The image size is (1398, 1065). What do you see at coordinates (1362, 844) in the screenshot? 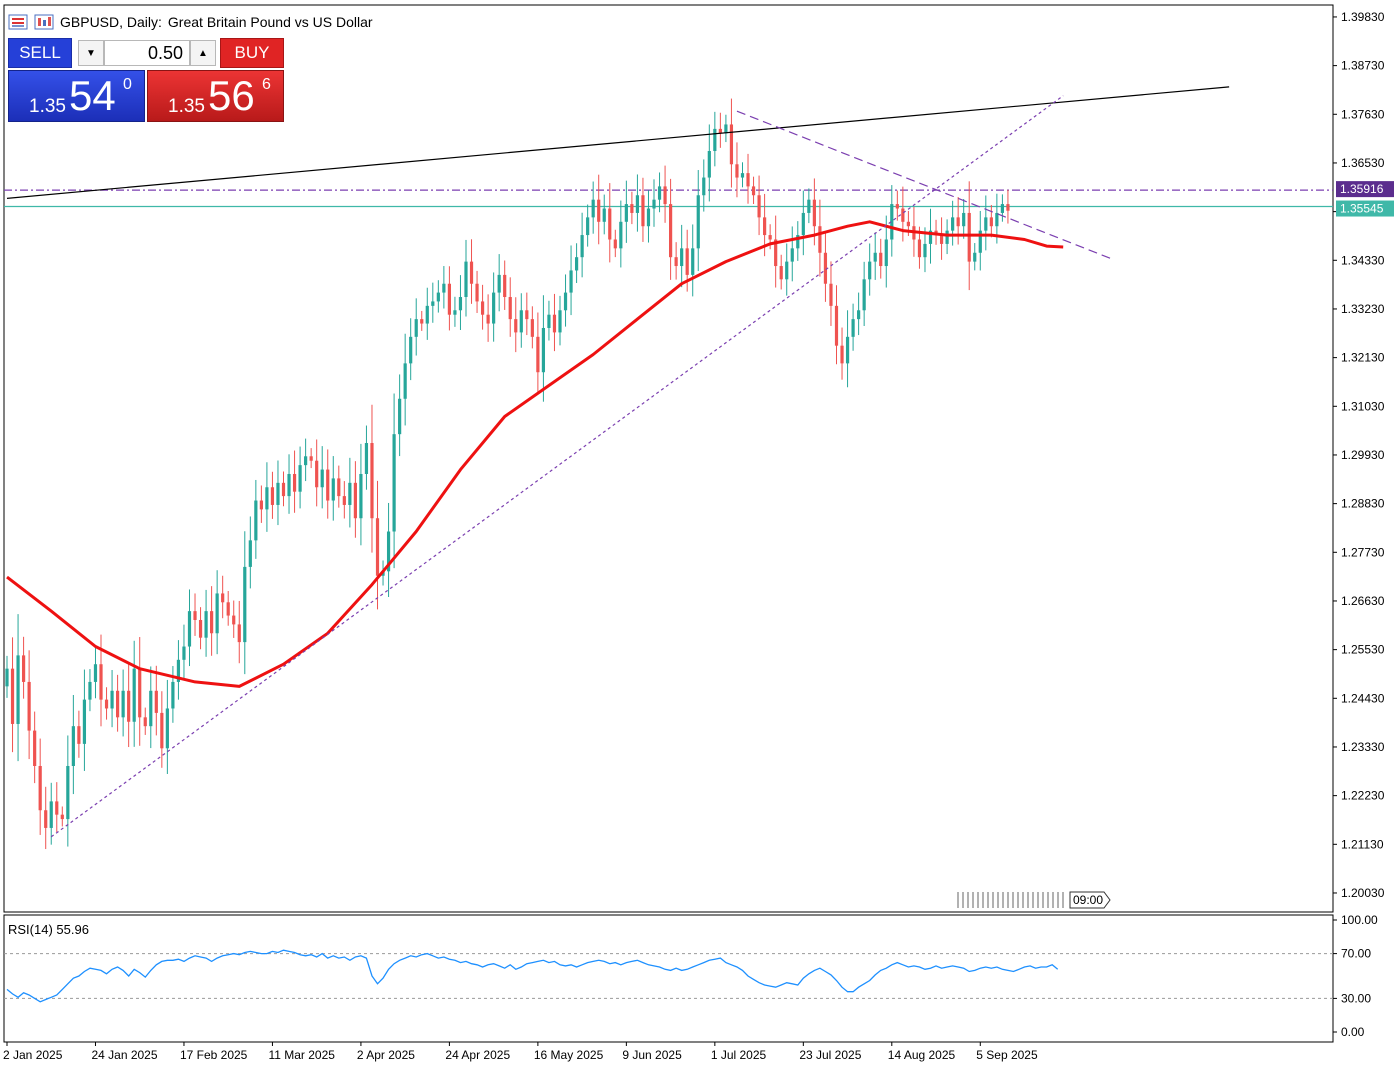
I see `price-tick-label: 1.21130` at bounding box center [1362, 844].